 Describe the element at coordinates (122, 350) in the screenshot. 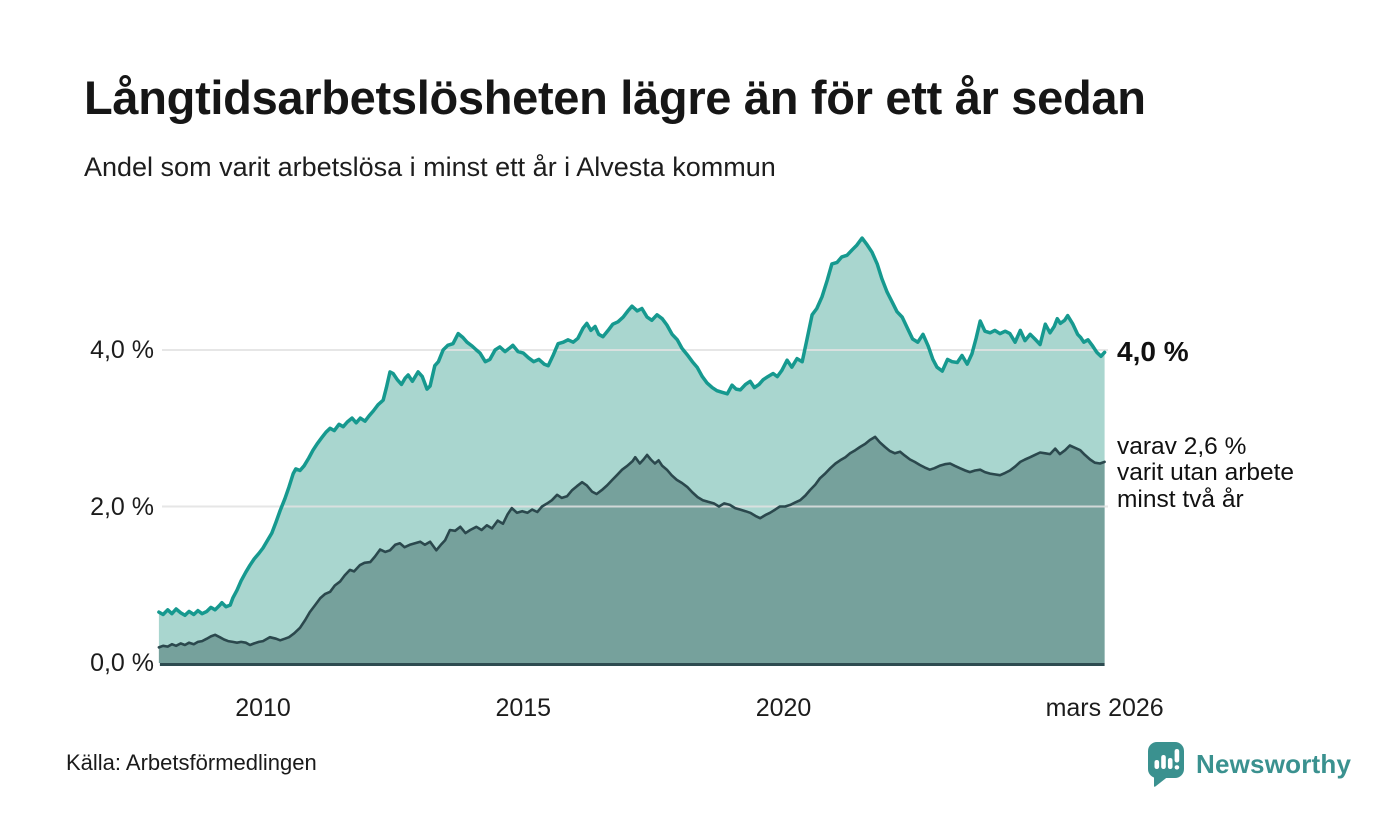

I see `y-tick-4: 4,0 %` at that location.